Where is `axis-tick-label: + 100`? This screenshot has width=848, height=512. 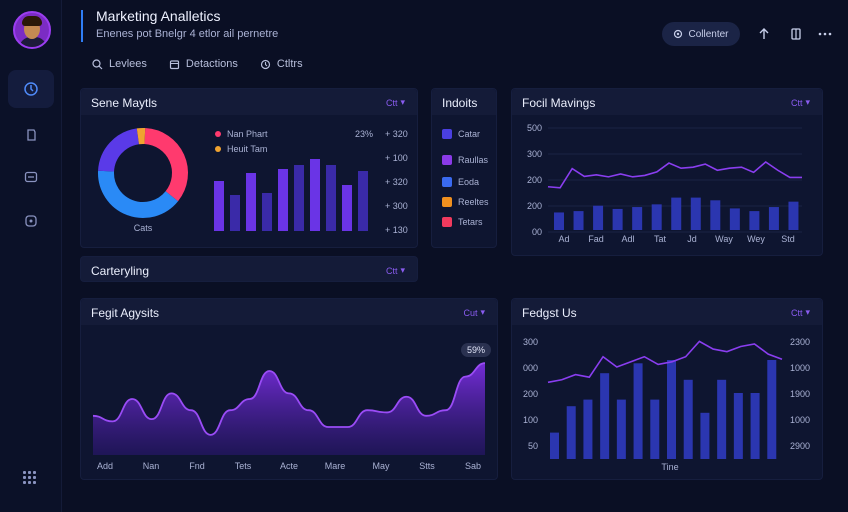 axis-tick-label: + 100 is located at coordinates (396, 158).